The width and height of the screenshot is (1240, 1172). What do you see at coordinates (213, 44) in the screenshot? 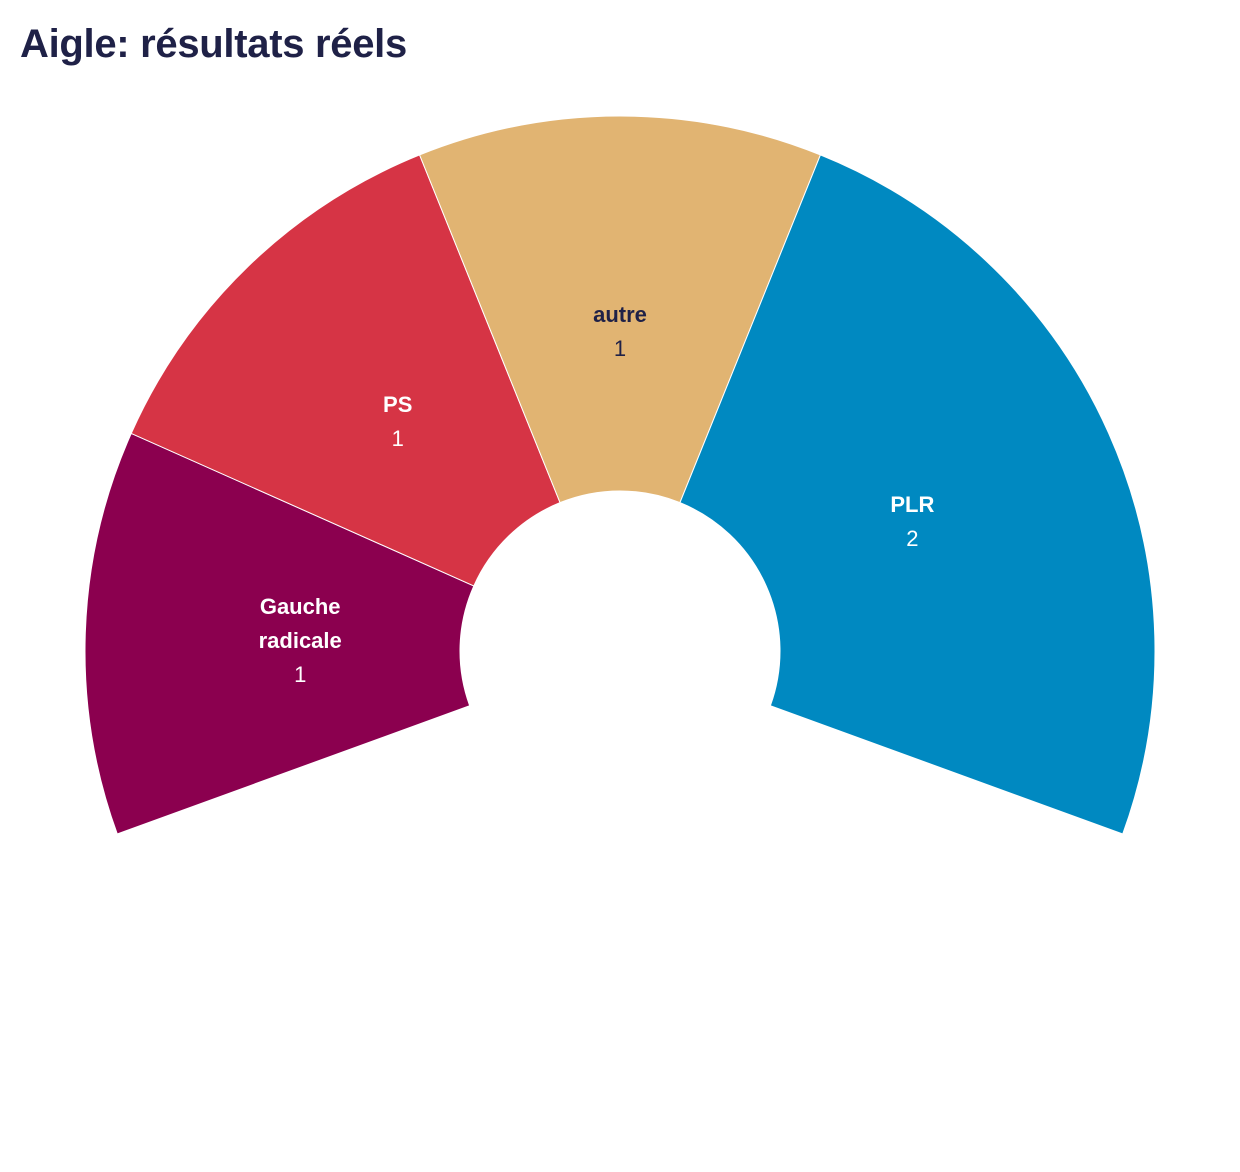
I see `chart-title: Aigle: résultats réels` at bounding box center [213, 44].